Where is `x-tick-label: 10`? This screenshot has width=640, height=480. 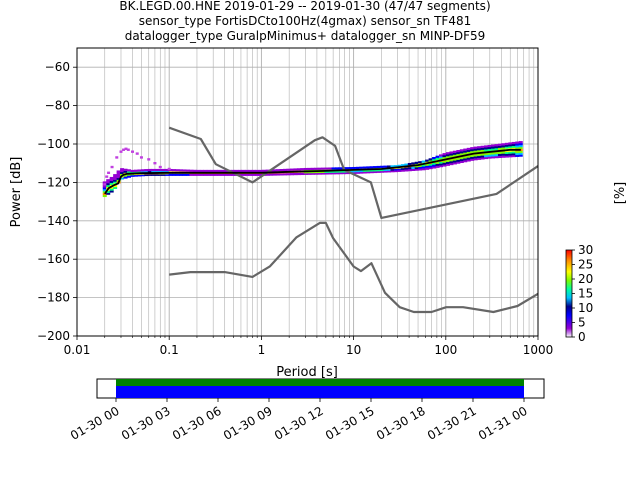
x-tick-label: 10 is located at coordinates (353, 350).